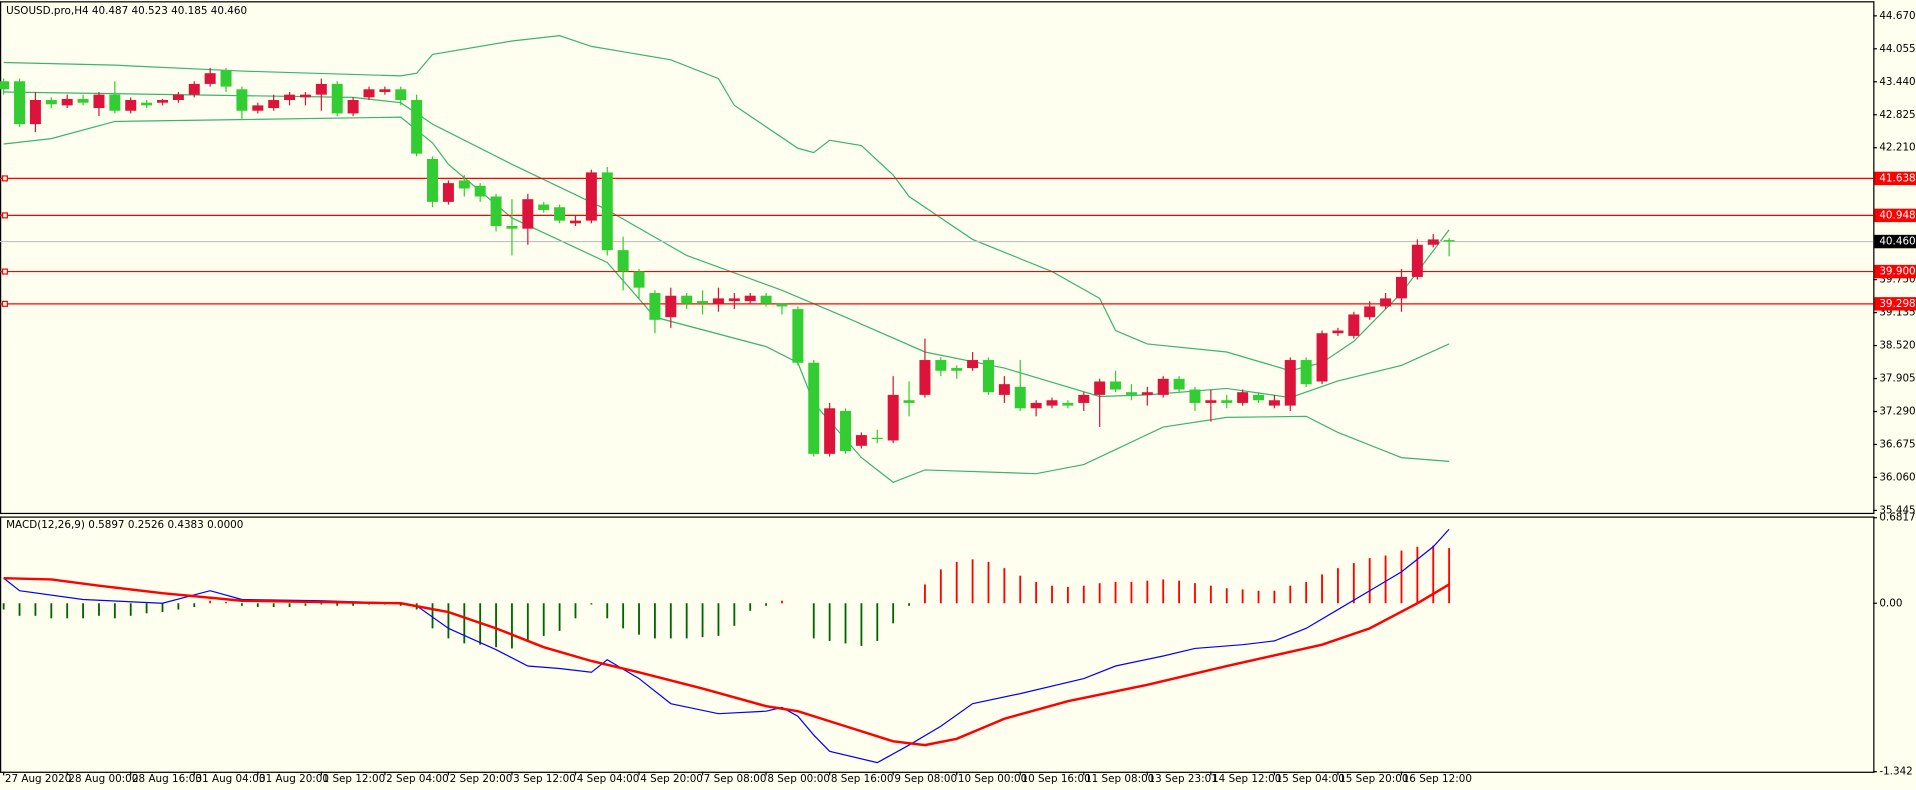 Image resolution: width=1916 pixels, height=790 pixels. I want to click on y-tick-label: 37.905, so click(1897, 379).